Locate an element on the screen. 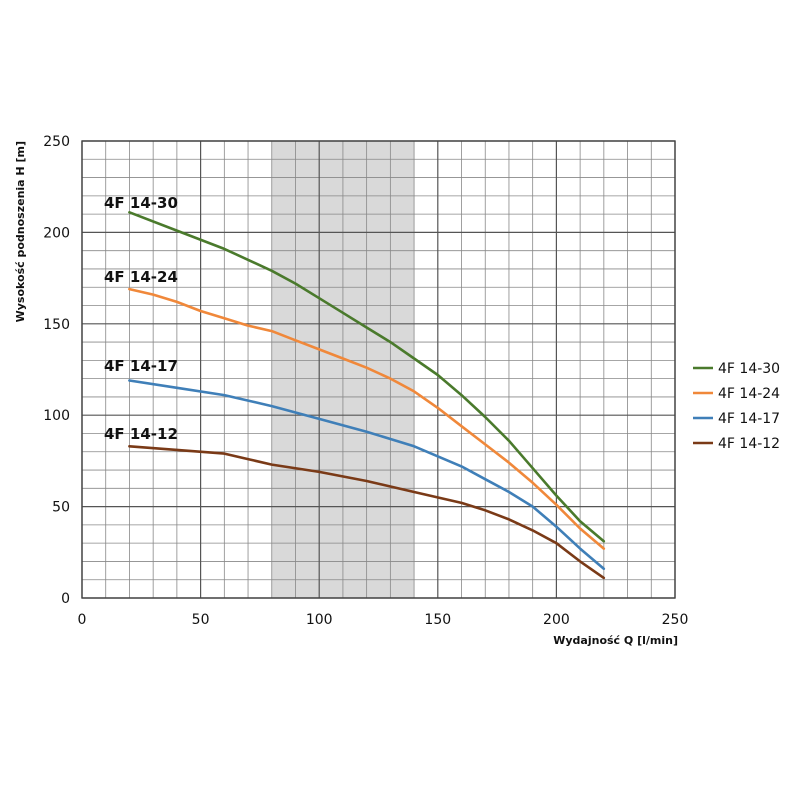  x-axis-title: Wydajność Q [l/min] is located at coordinates (615, 640).